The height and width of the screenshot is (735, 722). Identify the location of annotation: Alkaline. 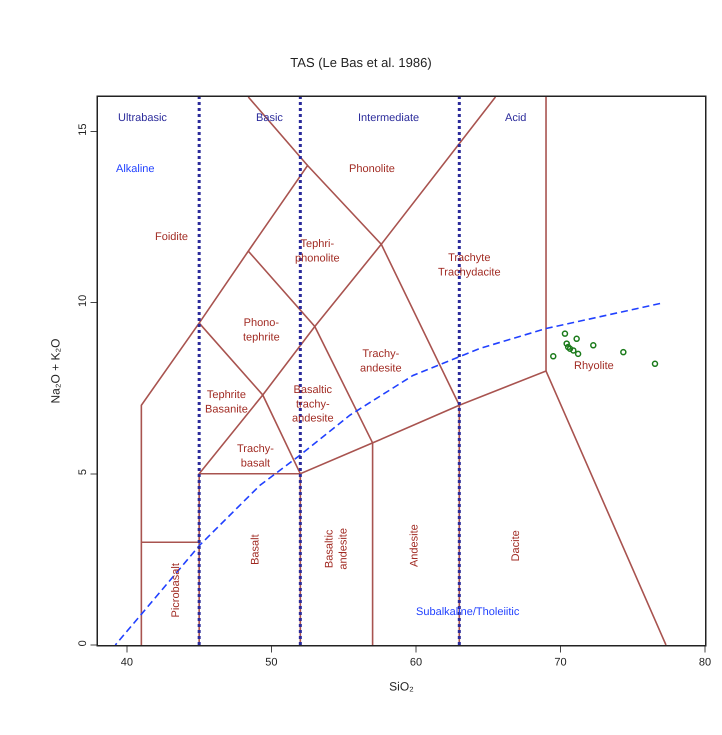
(135, 169).